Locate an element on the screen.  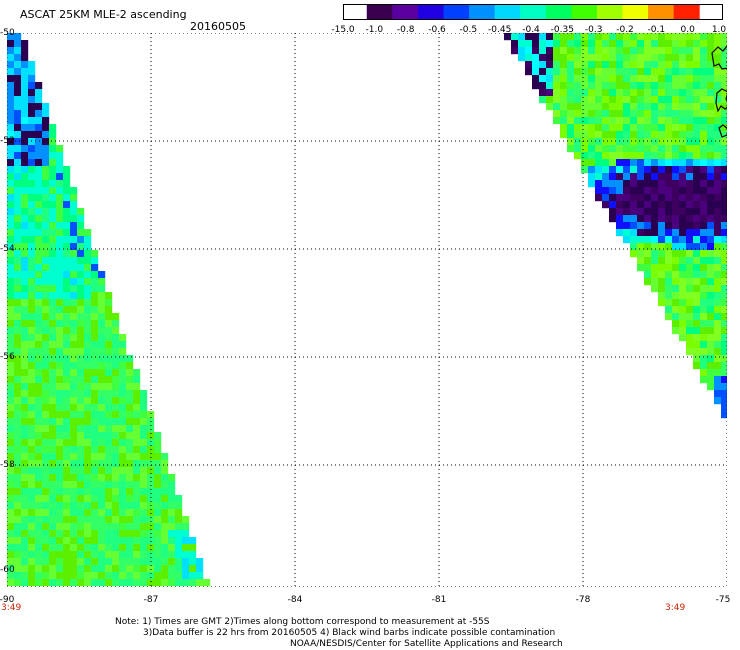
coastline is located at coordinates (719, 91).